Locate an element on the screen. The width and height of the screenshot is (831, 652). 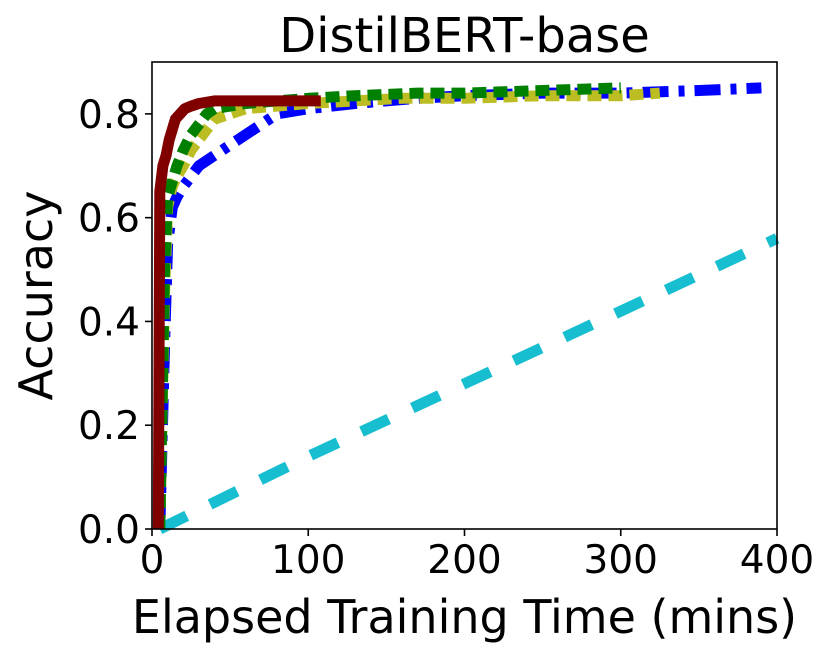
y-tick-label: 0.8 is located at coordinates (109, 115).